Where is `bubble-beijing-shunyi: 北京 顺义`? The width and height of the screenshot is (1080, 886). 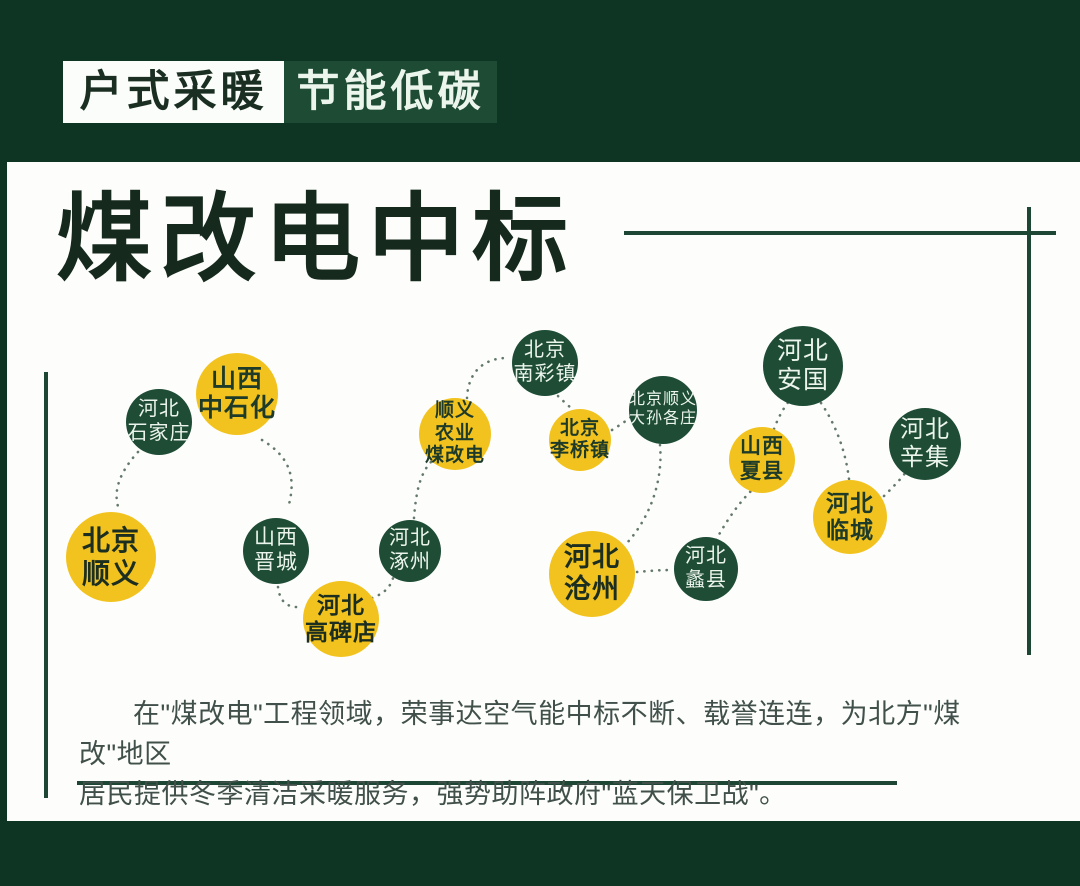
bubble-beijing-shunyi: 北京 顺义 is located at coordinates (111, 557).